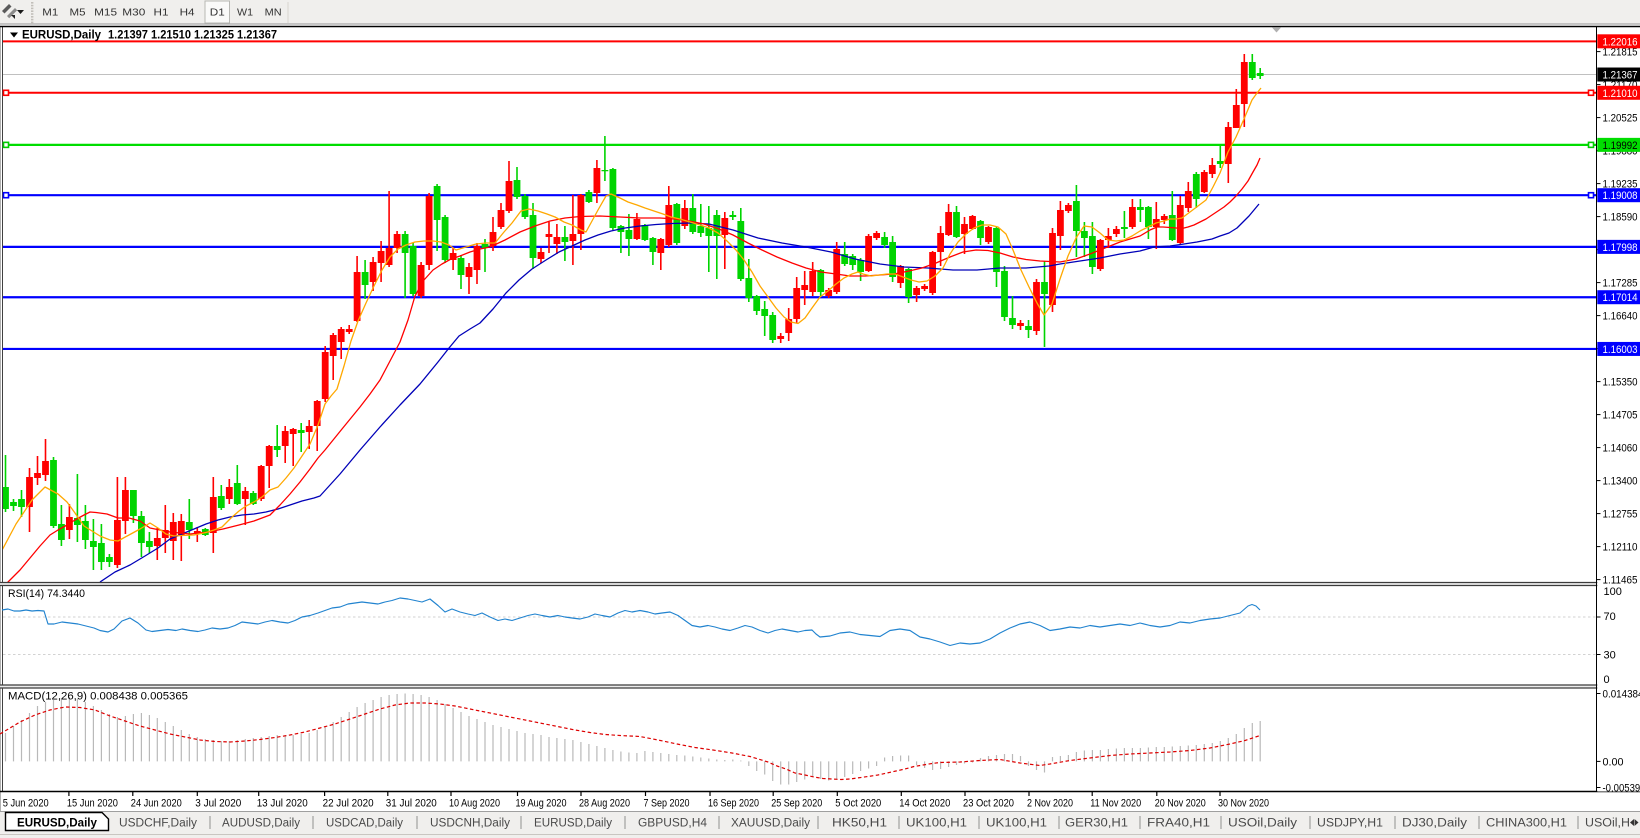  Describe the element at coordinates (1050, 804) in the screenshot. I see `svg-text: 2 Nov 2020` at that location.